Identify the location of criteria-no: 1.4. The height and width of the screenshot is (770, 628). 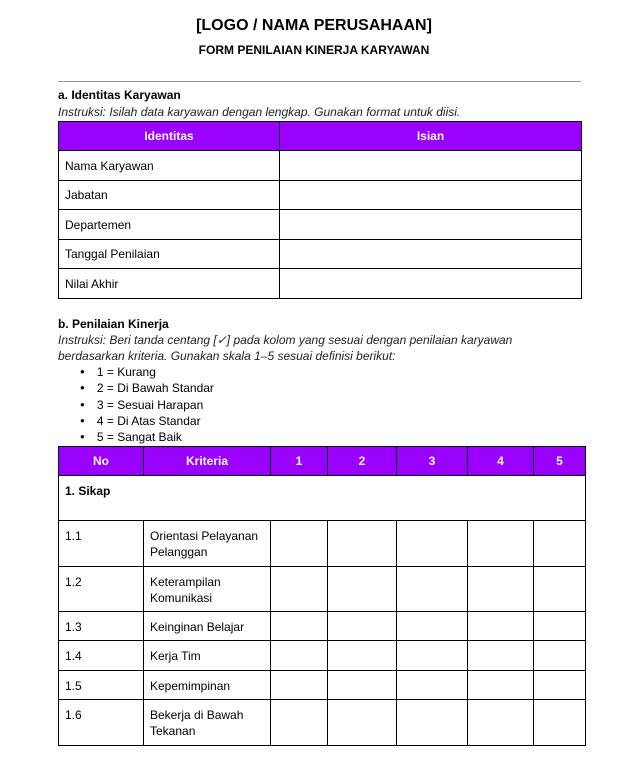
(101, 655).